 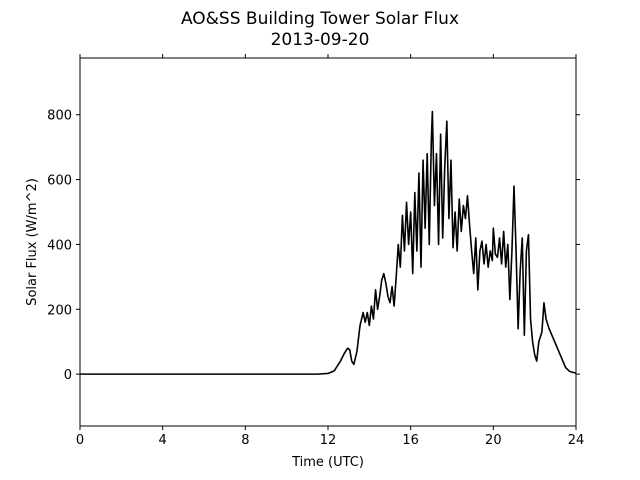 I want to click on y-tick-label: 400, so click(x=59, y=245).